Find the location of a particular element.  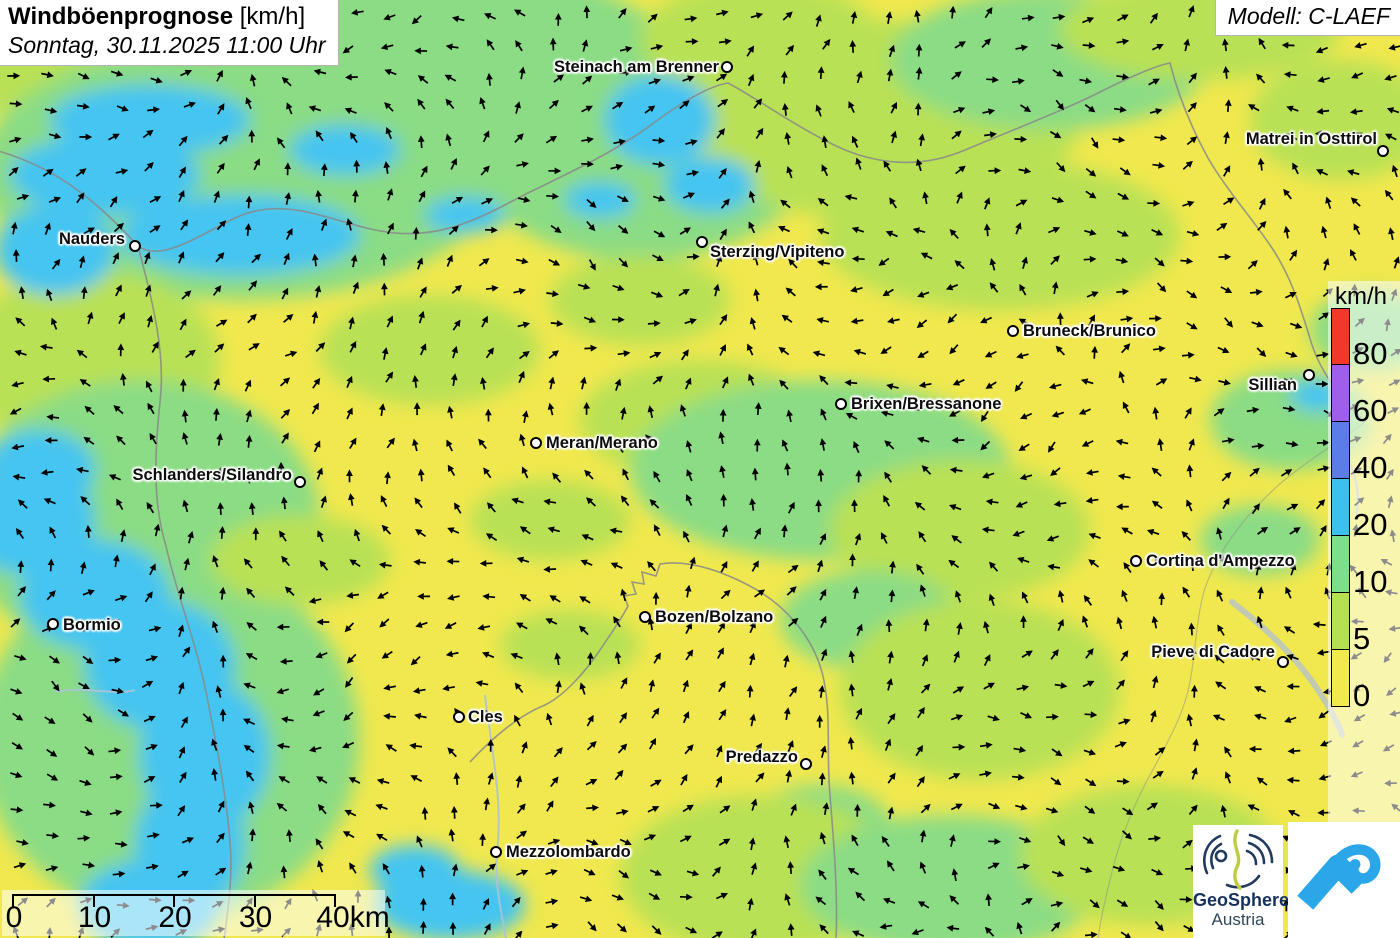

legend-tick-label: 20 is located at coordinates (1370, 524).